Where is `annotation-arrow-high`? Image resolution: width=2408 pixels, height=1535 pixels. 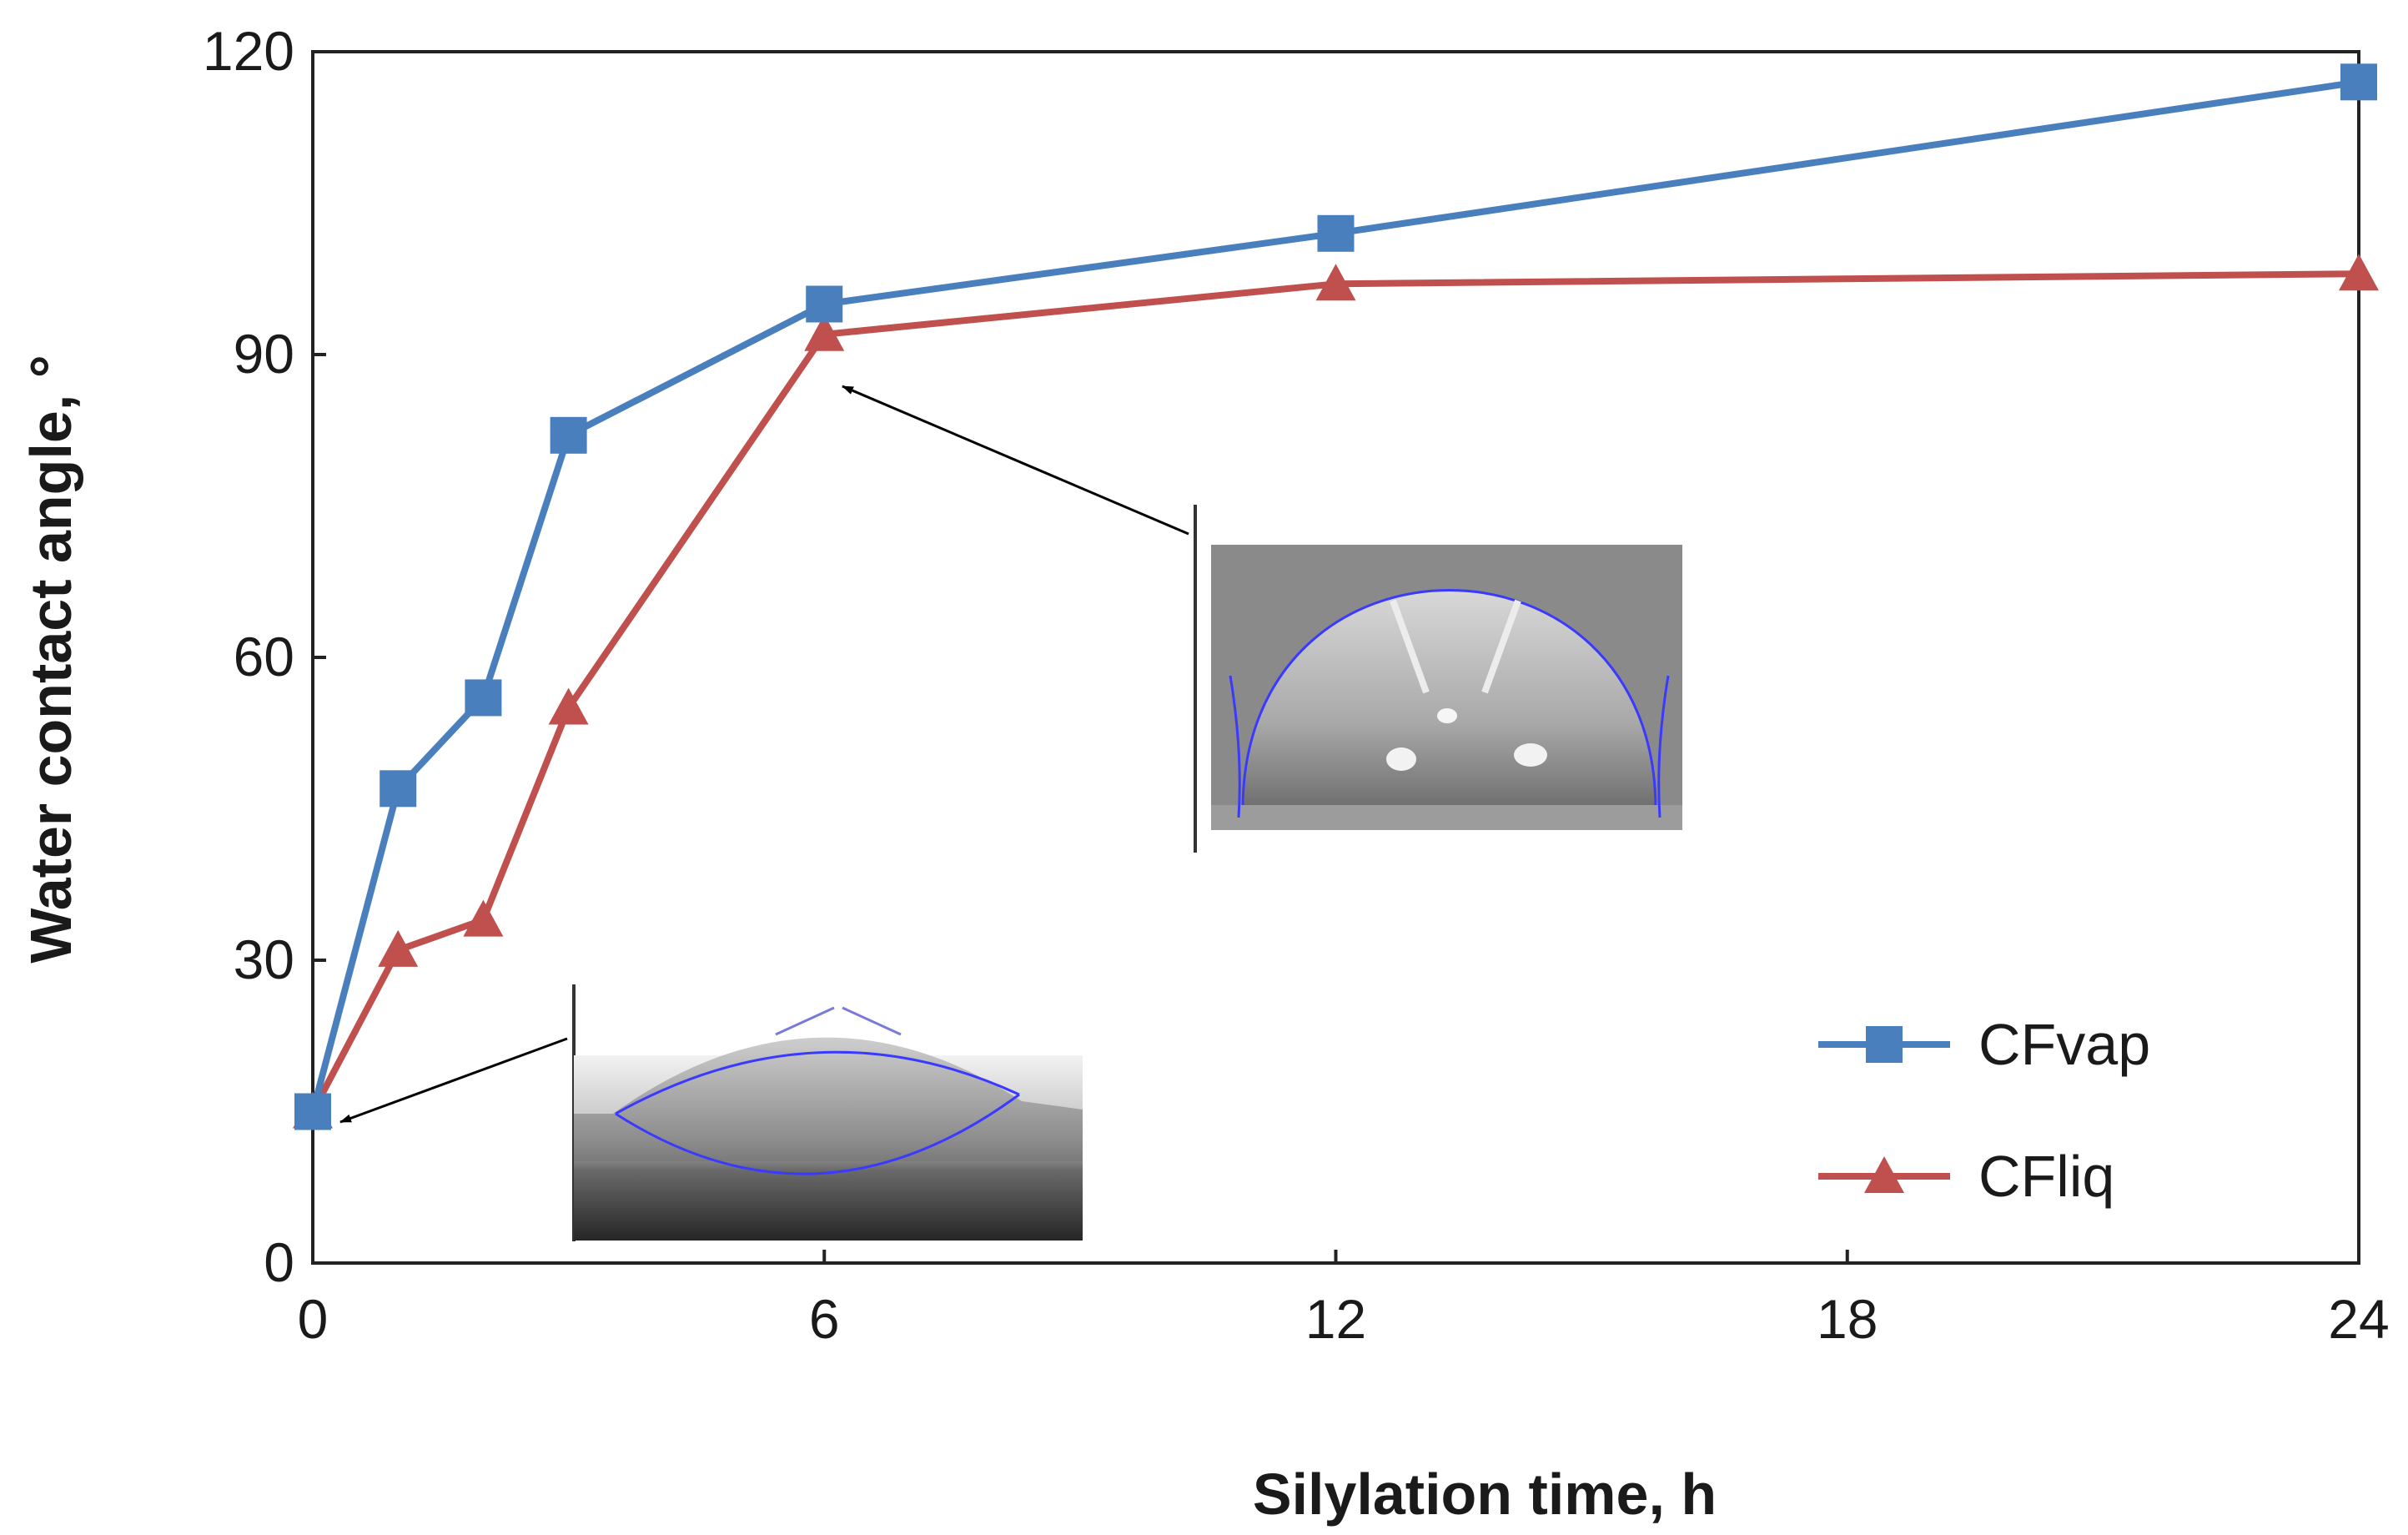
annotation-arrow-high is located at coordinates (1015, 460).